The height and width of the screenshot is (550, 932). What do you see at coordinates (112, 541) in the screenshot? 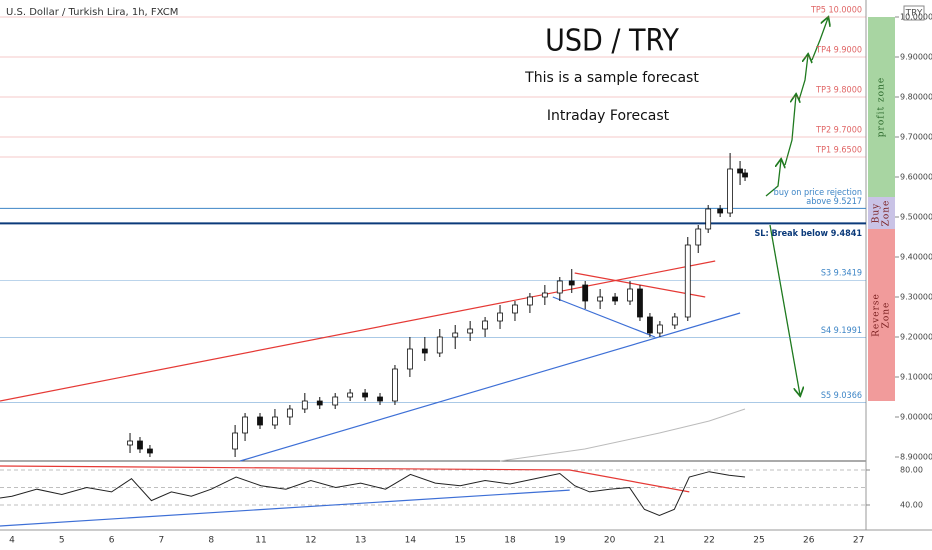
I see `x-tick-label: 6` at bounding box center [112, 541].